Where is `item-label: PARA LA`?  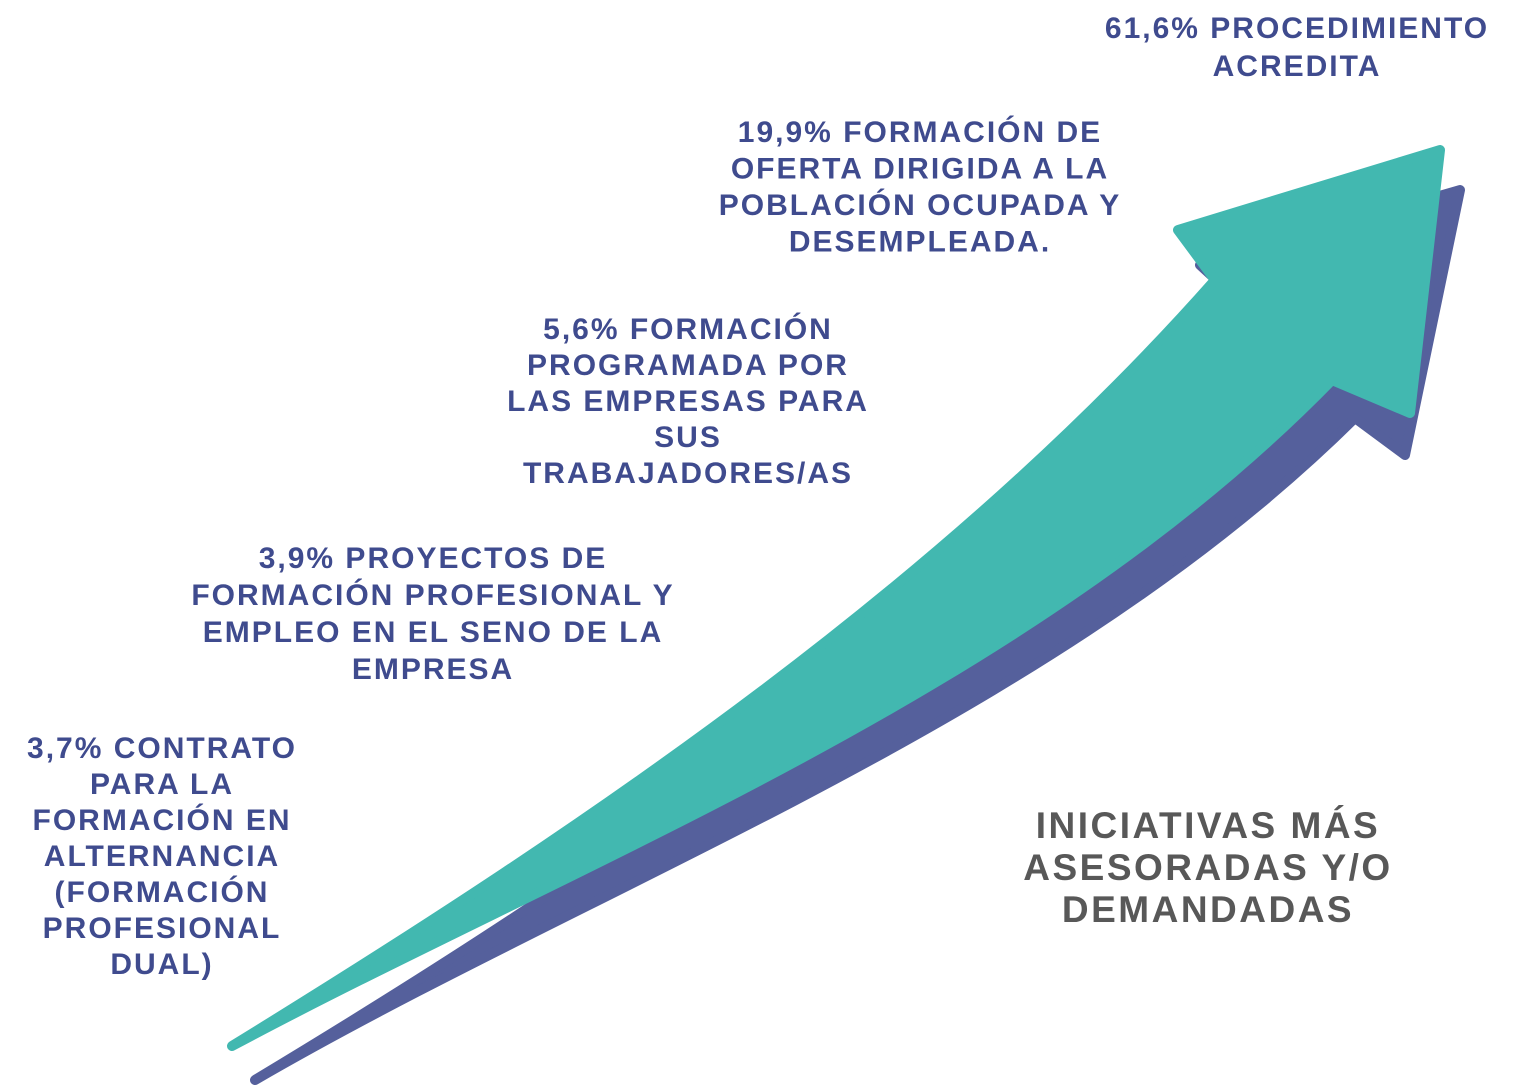 item-label: PARA LA is located at coordinates (162, 784).